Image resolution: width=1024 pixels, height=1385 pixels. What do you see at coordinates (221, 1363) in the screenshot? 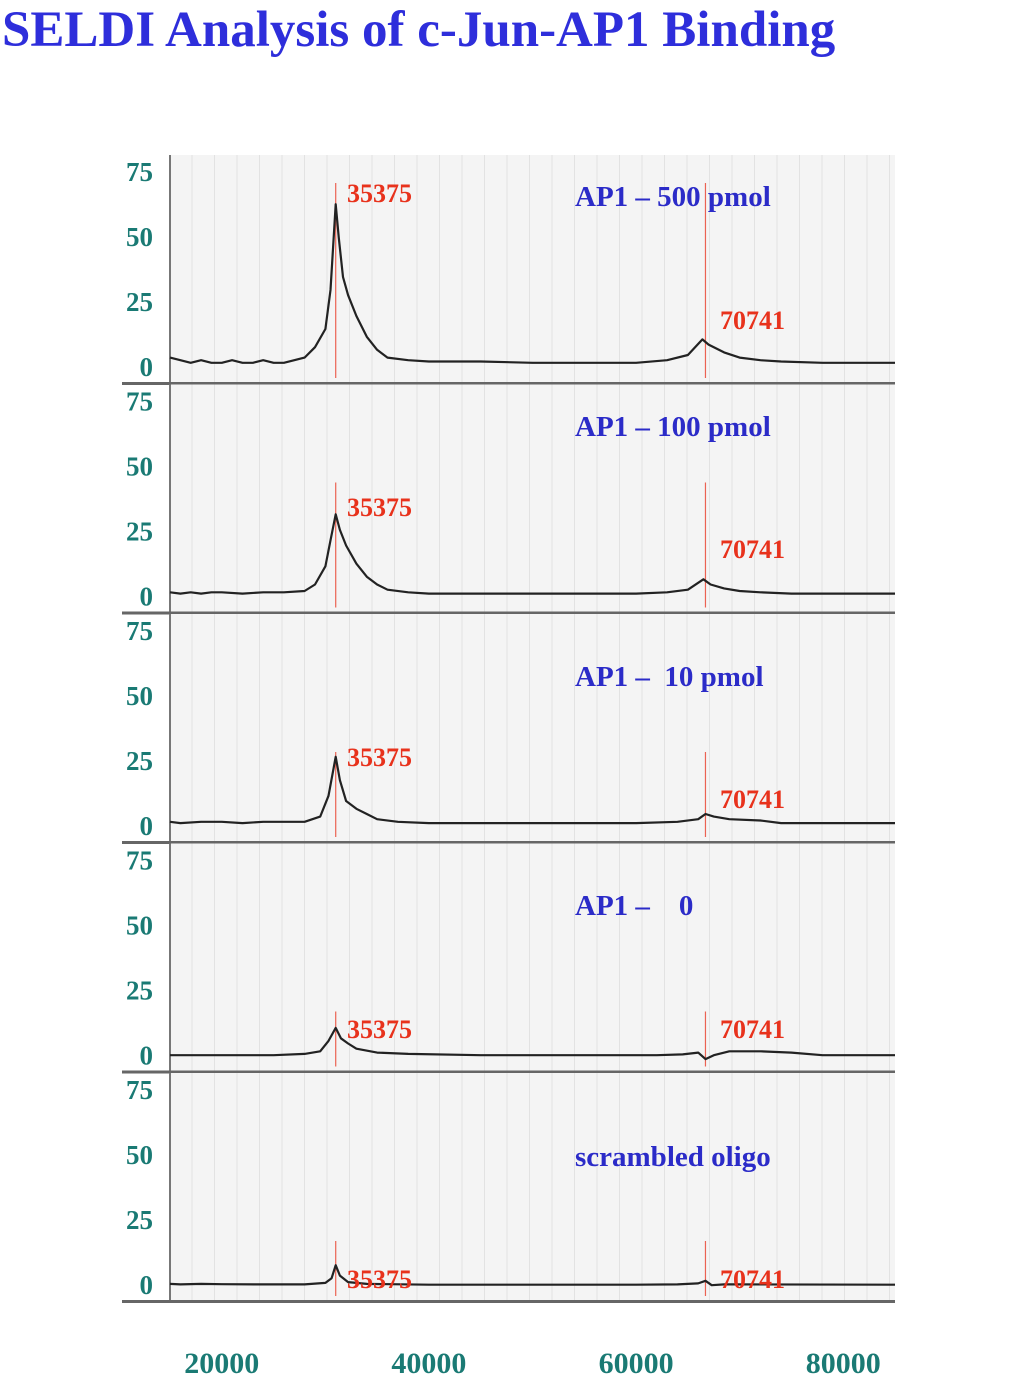
I see `x-tick-label: 20000` at bounding box center [221, 1363].